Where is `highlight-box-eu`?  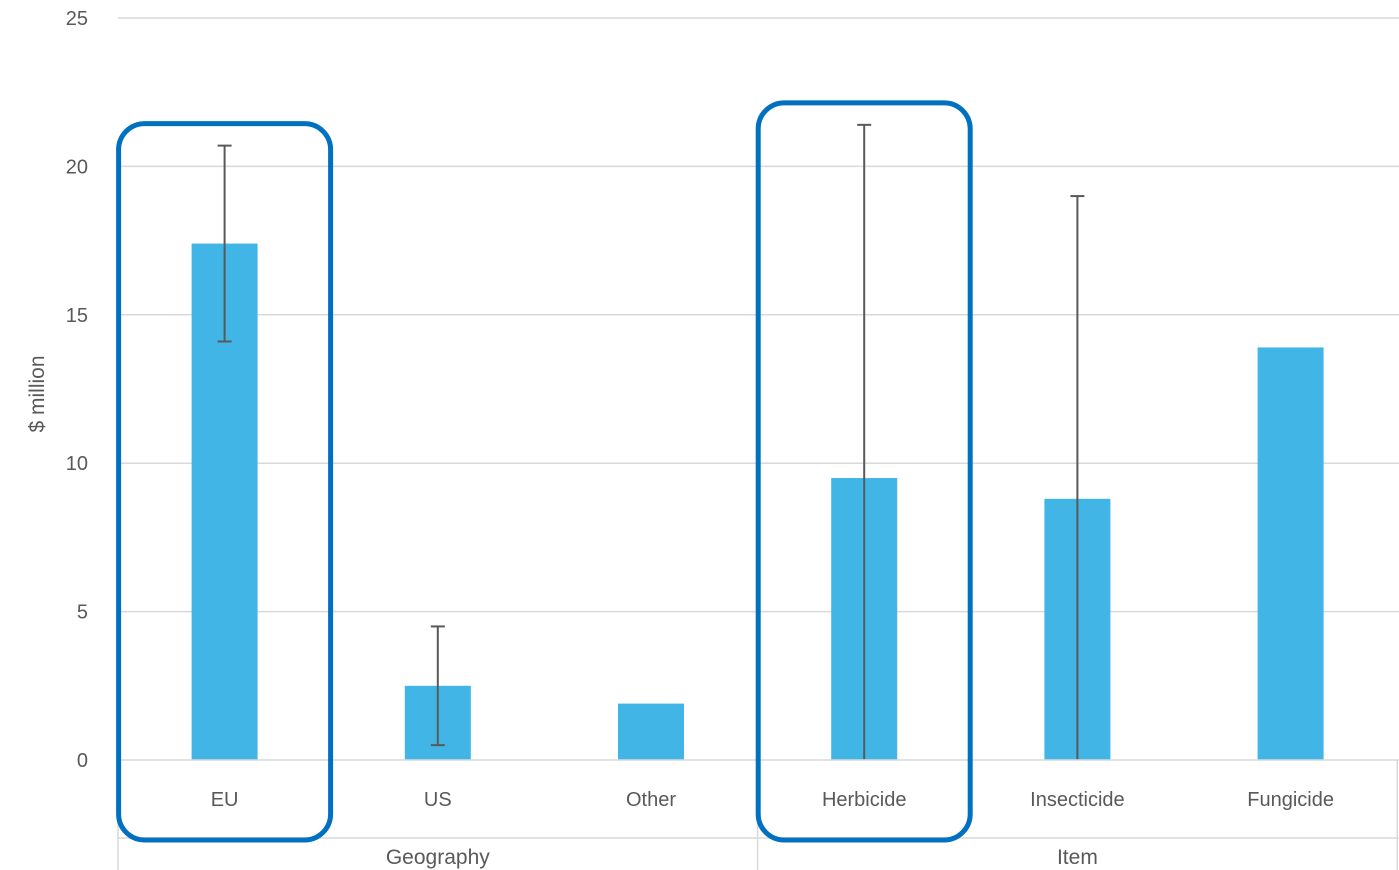
highlight-box-eu is located at coordinates (225, 482).